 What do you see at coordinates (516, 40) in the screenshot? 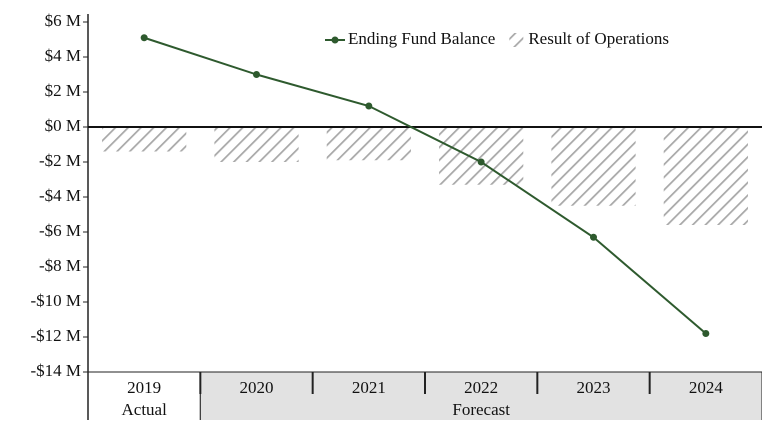
I see `legend-swatch` at bounding box center [516, 40].